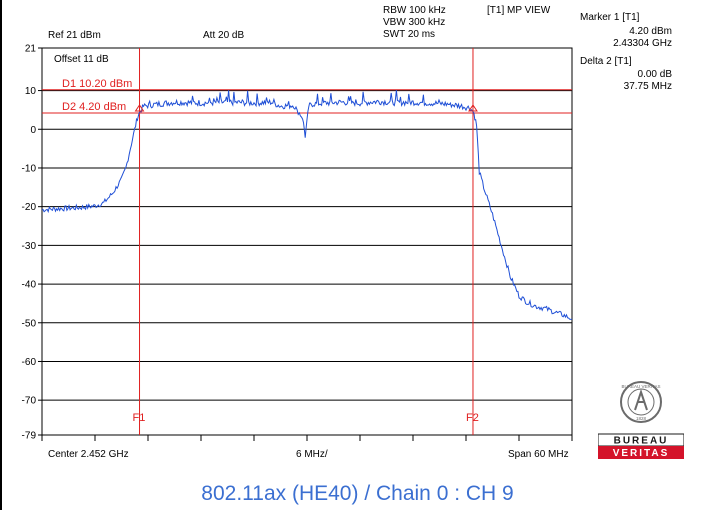 This screenshot has width=715, height=510. I want to click on figure-caption: 802.11ax (HE40) / Chain 0 : CH 9, so click(357, 493).